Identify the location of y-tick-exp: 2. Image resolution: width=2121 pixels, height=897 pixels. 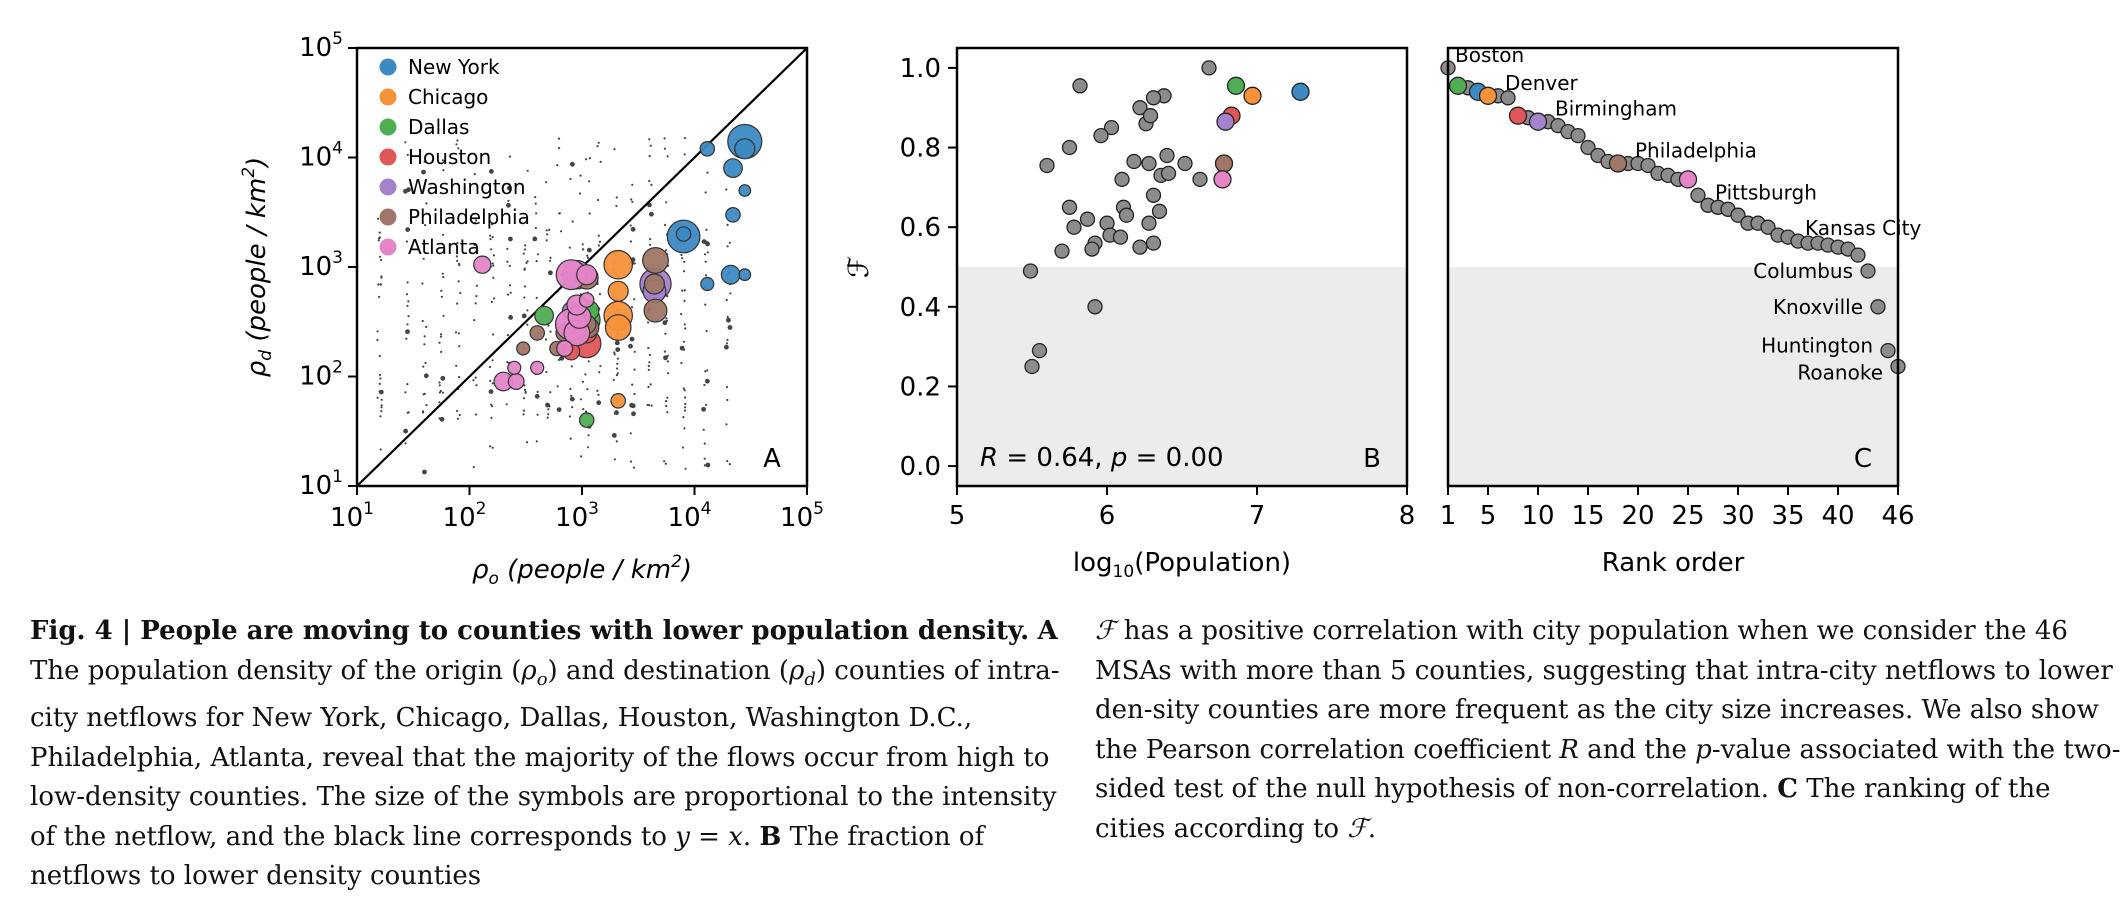
(337, 368).